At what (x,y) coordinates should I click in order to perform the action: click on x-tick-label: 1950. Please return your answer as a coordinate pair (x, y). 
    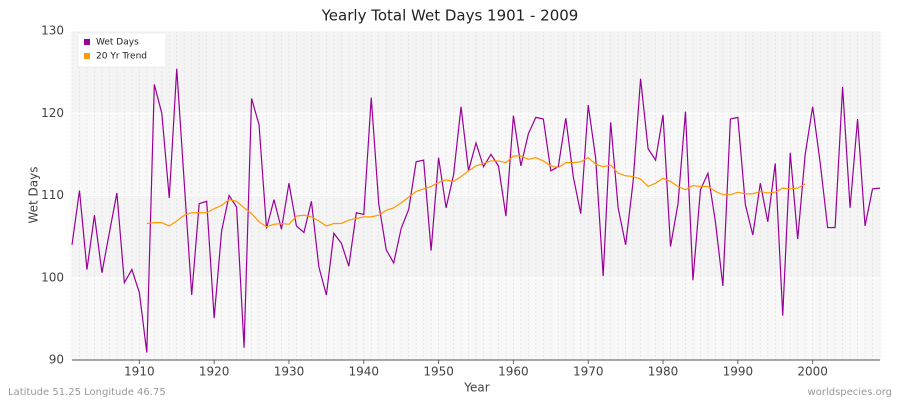
    Looking at the image, I should click on (438, 372).